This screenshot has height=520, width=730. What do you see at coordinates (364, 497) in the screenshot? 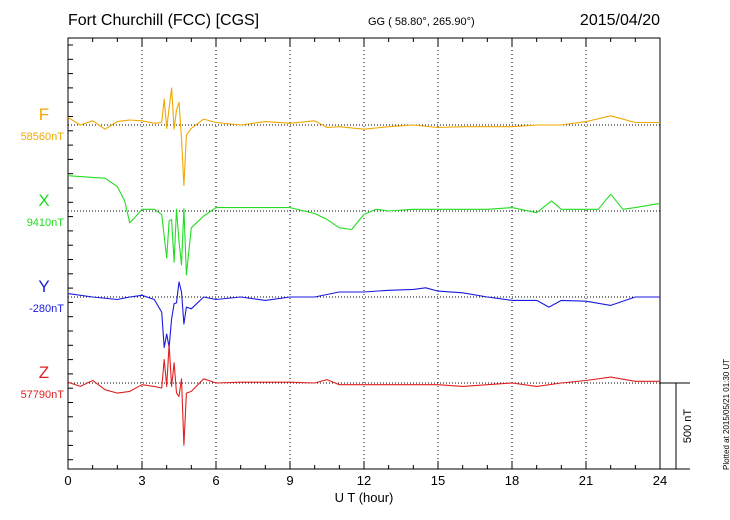
I see `x-axis-label: U T (hour)` at bounding box center [364, 497].